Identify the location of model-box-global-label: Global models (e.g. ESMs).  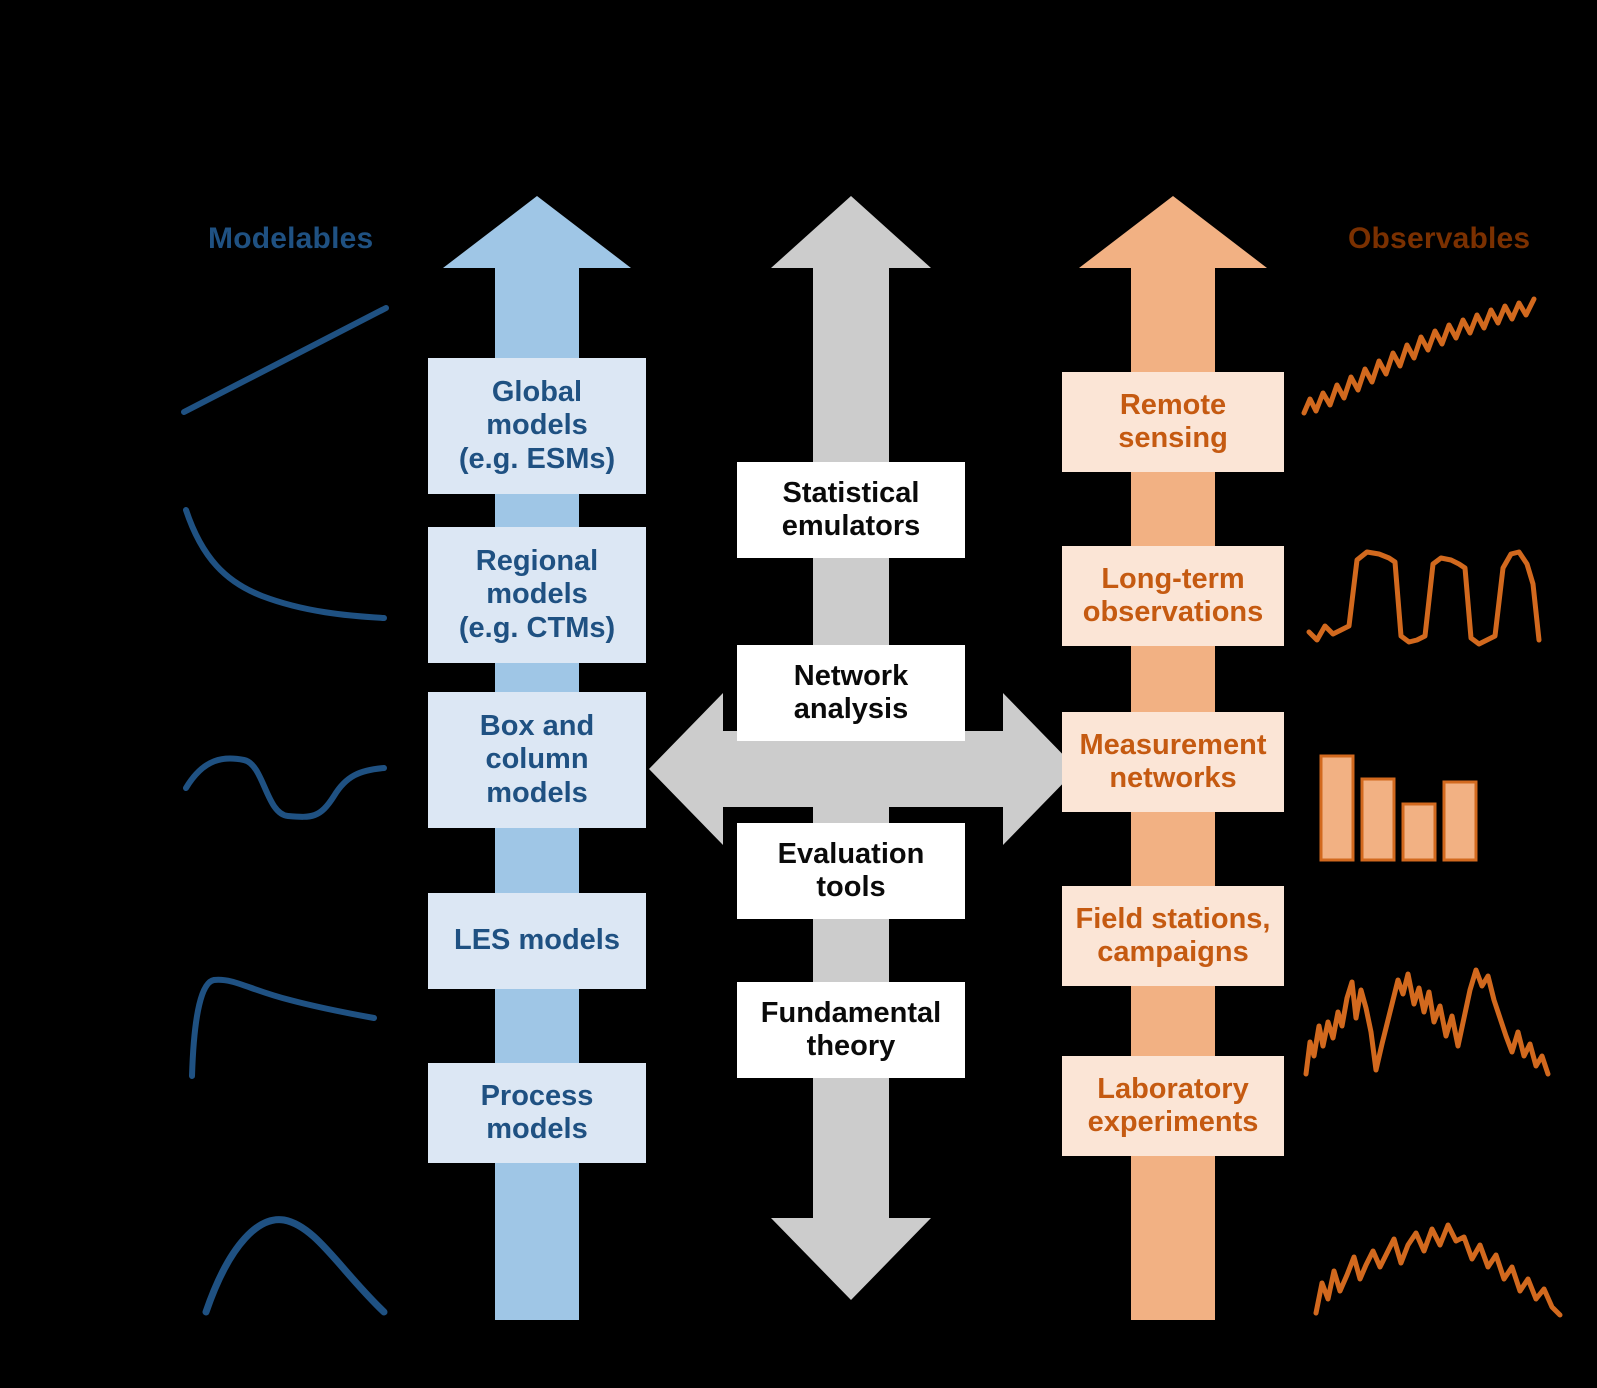
(537, 425).